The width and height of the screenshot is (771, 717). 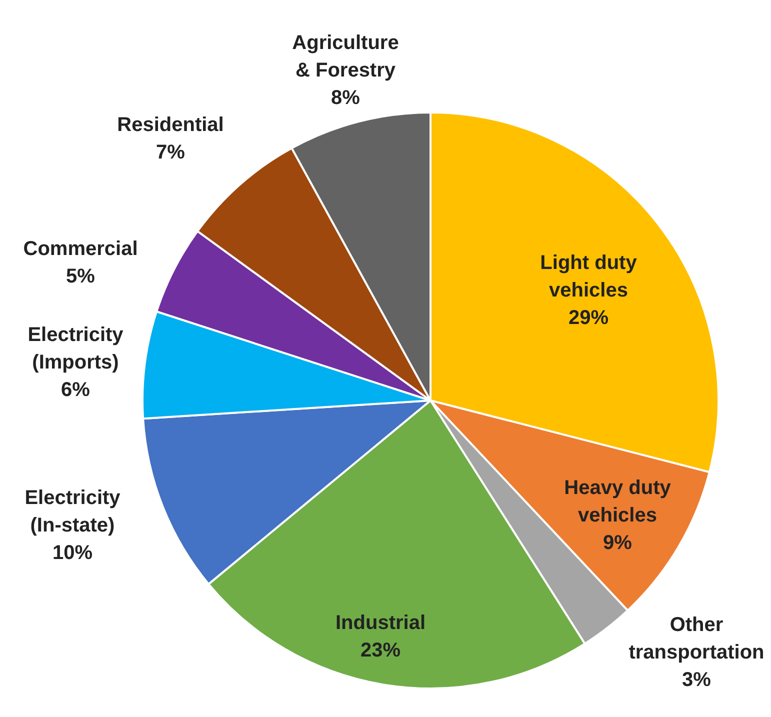 What do you see at coordinates (696, 639) in the screenshot?
I see `slice-label: Other transportation` at bounding box center [696, 639].